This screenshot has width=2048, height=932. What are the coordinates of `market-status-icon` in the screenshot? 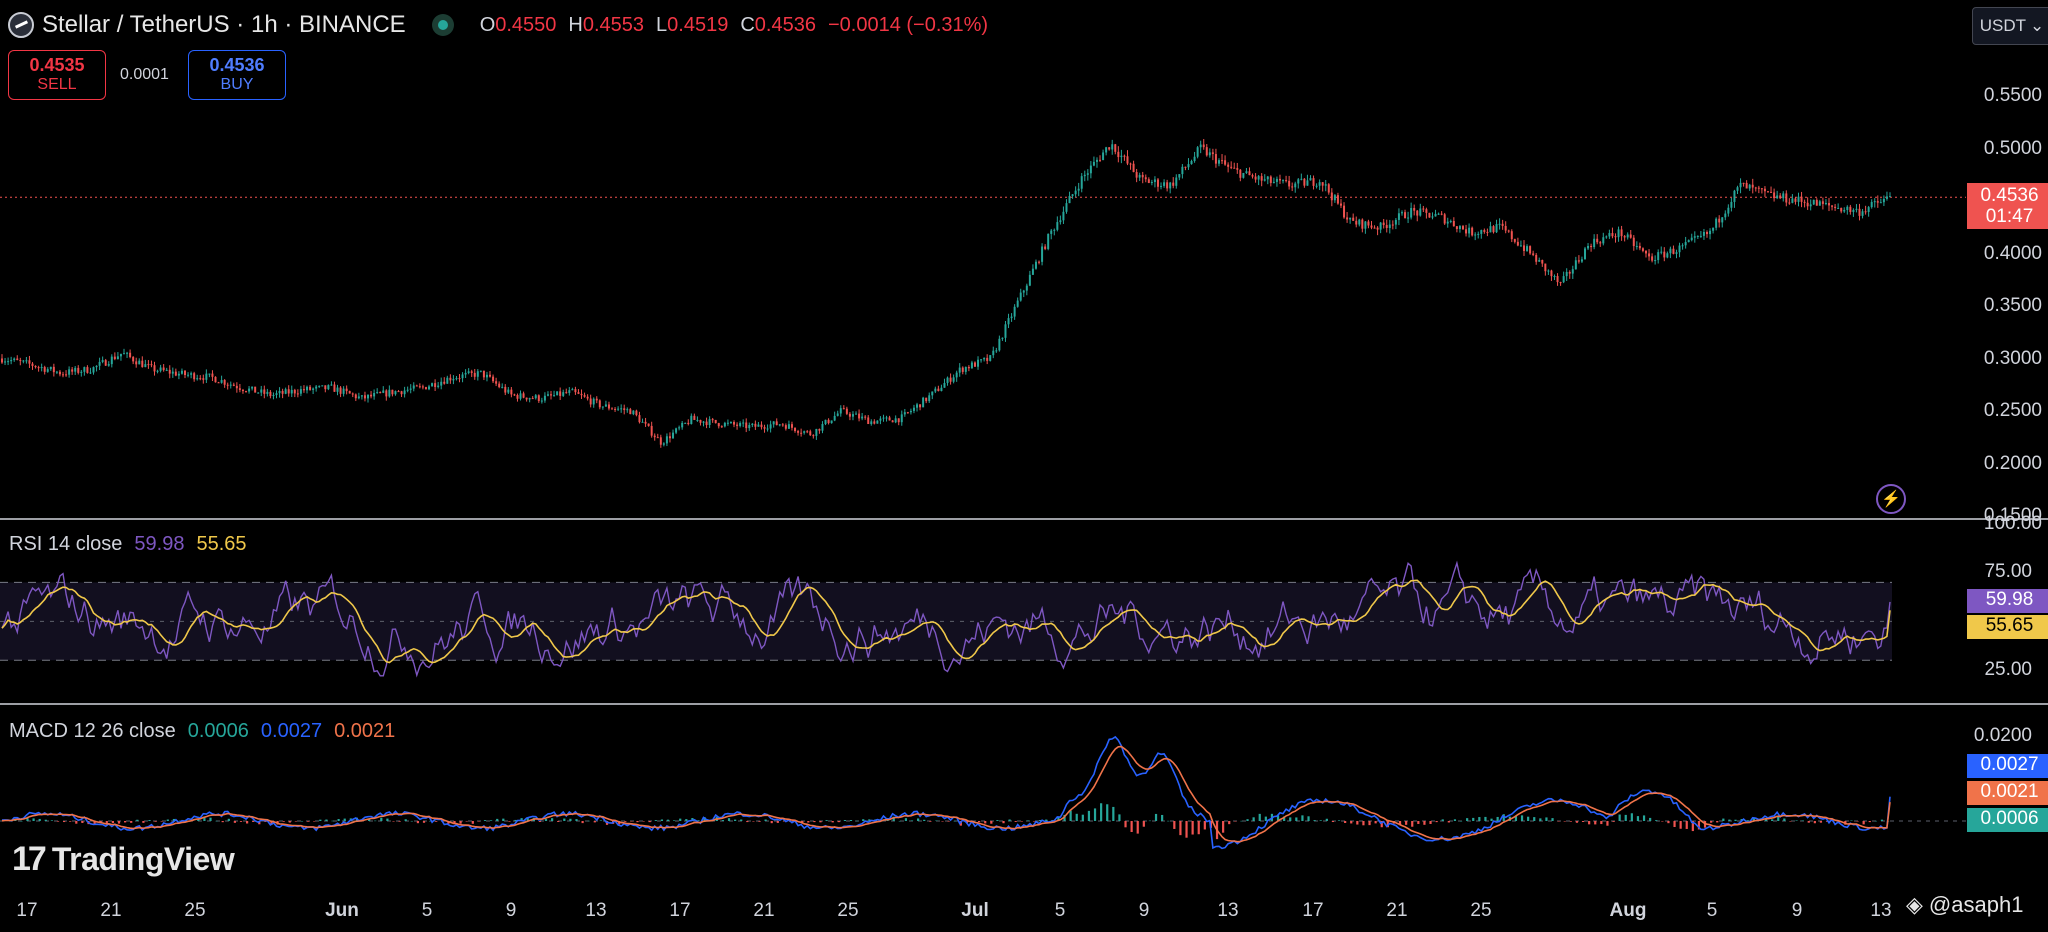 It's located at (442, 25).